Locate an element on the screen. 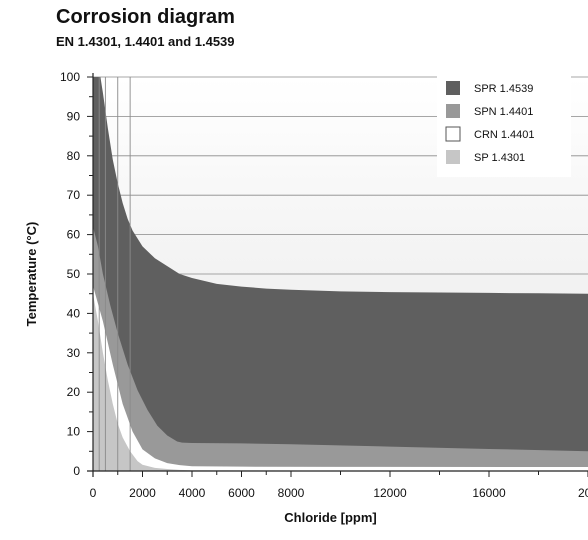 This screenshot has width=588, height=540. y-tick-label: 50 is located at coordinates (74, 274).